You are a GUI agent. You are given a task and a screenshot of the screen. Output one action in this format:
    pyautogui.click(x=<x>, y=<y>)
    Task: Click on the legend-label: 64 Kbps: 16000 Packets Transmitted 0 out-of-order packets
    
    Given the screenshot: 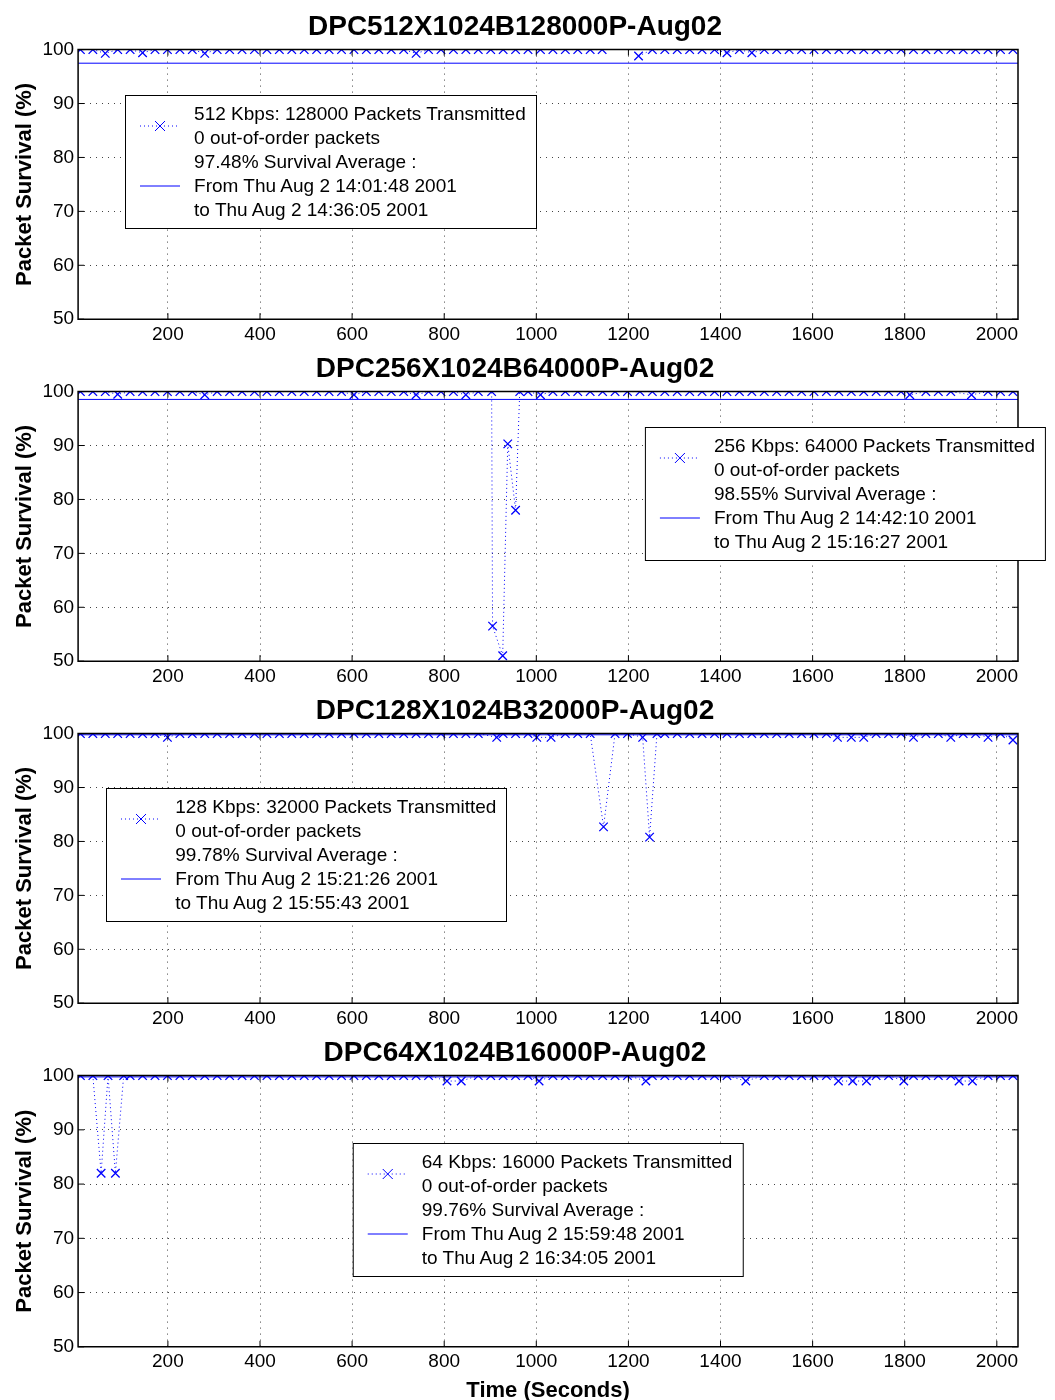 What is the action you would take?
    pyautogui.click(x=577, y=1174)
    